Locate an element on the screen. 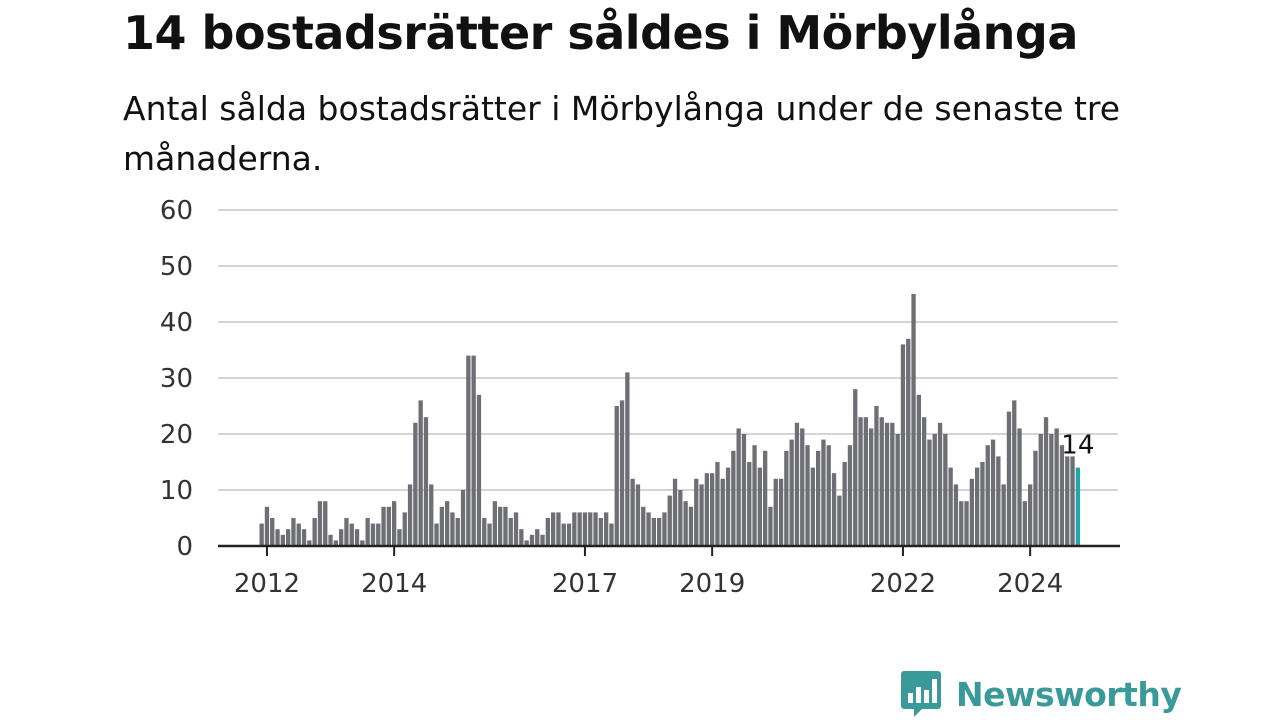  bar-latest is located at coordinates (1077, 506).